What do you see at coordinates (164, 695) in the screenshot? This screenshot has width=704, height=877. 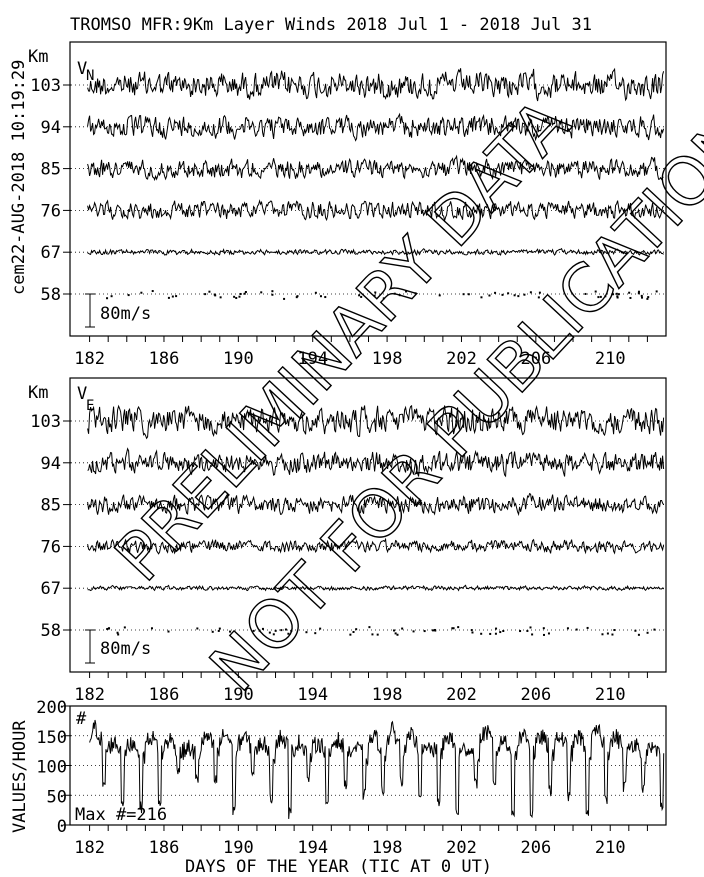 I see `x-tick-label: 186` at bounding box center [164, 695].